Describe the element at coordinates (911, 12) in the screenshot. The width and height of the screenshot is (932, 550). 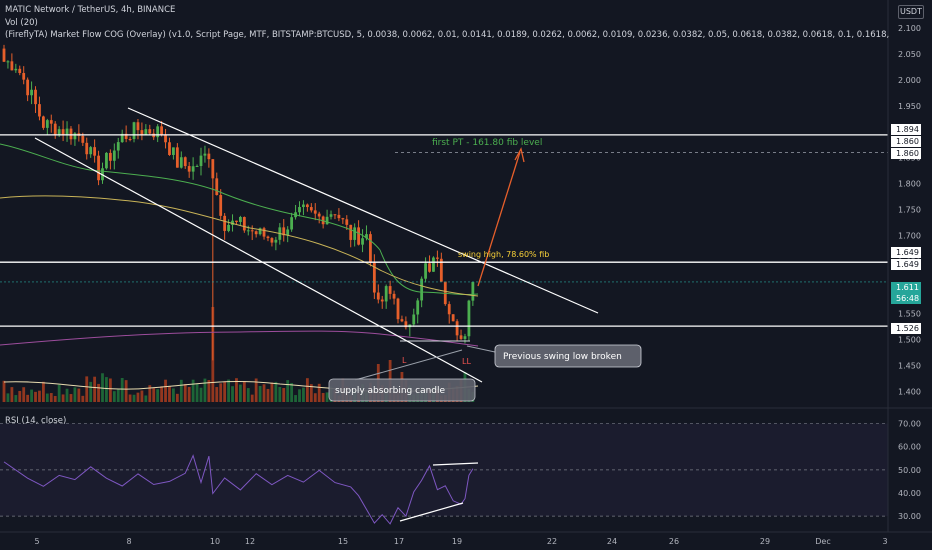
I see `currency-button: USDT` at that location.